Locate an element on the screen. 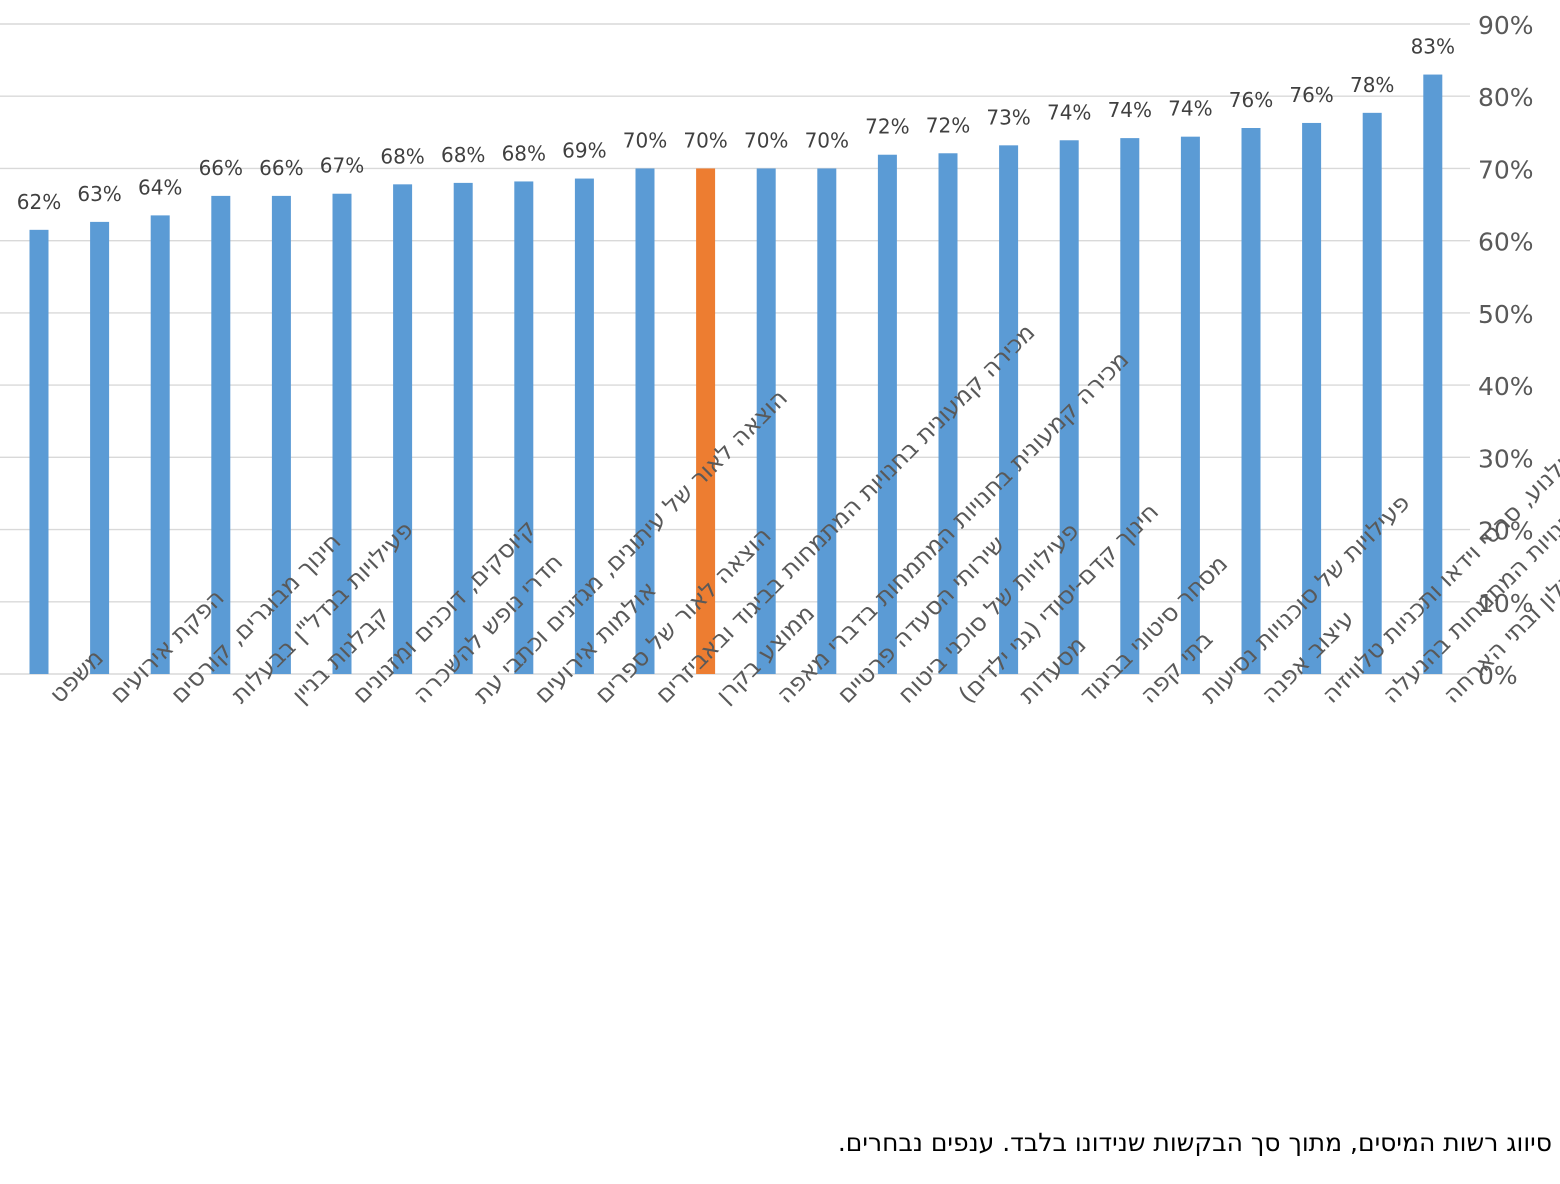  data-label: 67% is located at coordinates (342, 166).